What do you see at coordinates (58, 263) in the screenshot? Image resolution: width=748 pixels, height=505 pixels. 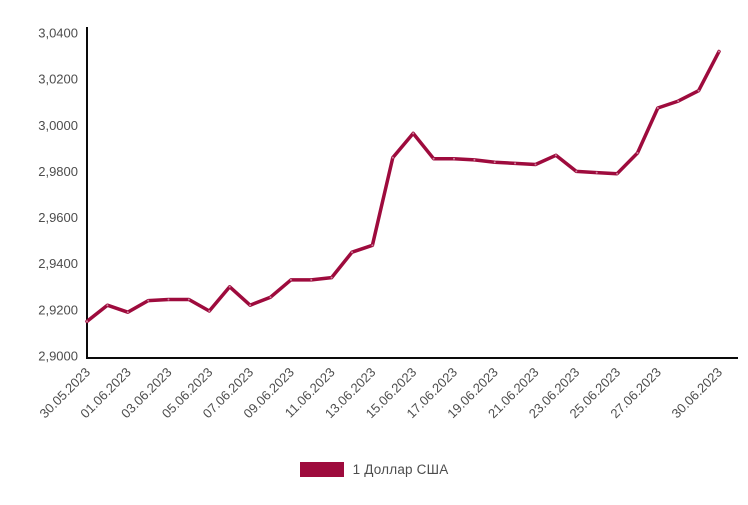 I see `y-tick-label: 2,9400` at bounding box center [58, 263].